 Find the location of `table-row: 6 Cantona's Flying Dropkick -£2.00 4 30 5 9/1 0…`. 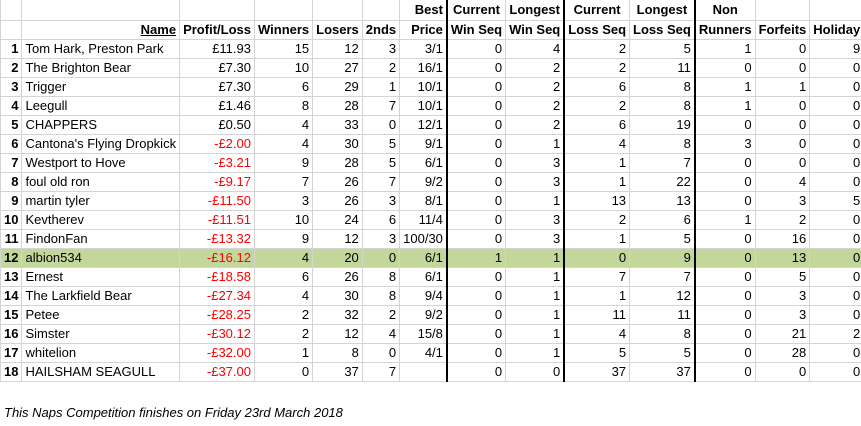

table-row: 6 Cantona's Flying Dropkick -£2.00 4 30 5 9/1 0… is located at coordinates (430, 143).